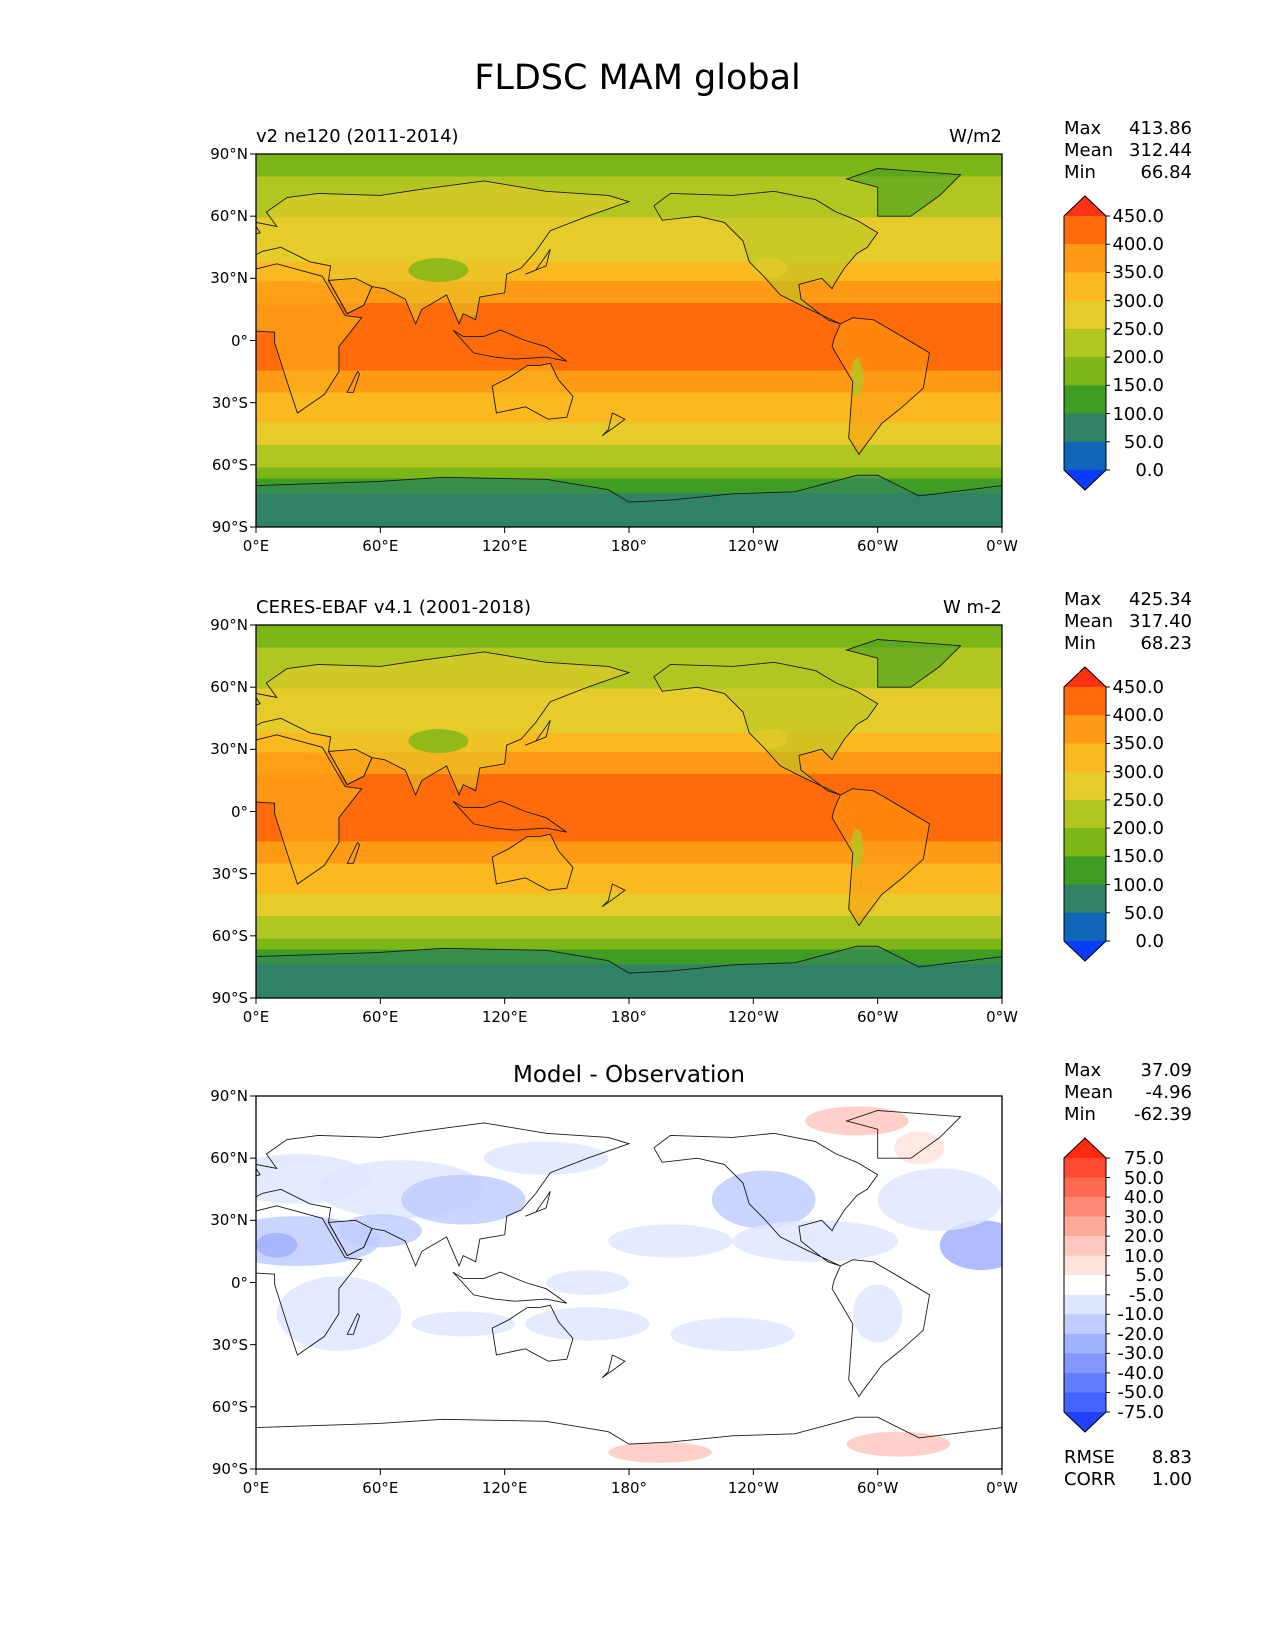  I want to click on coastline-madagascar, so click(353, 381).